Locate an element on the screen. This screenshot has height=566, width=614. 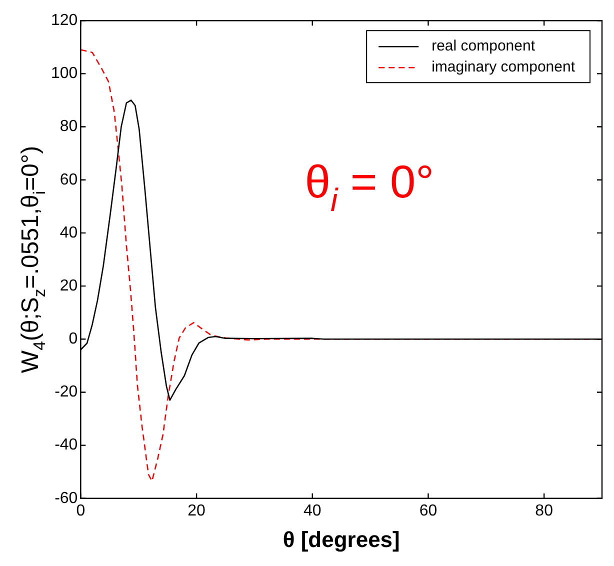
legend-label: real component is located at coordinates (484, 46).